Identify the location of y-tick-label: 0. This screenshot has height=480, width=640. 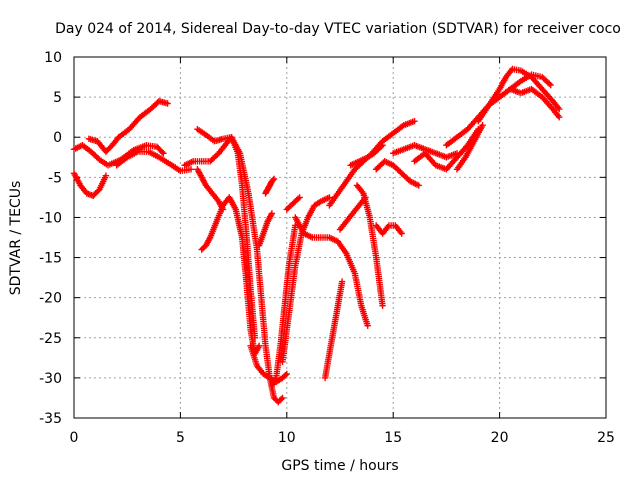
(57, 138).